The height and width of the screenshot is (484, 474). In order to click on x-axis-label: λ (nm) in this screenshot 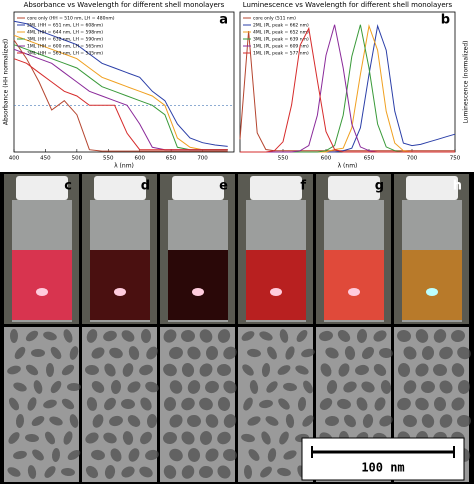, I will do `click(348, 166)`.